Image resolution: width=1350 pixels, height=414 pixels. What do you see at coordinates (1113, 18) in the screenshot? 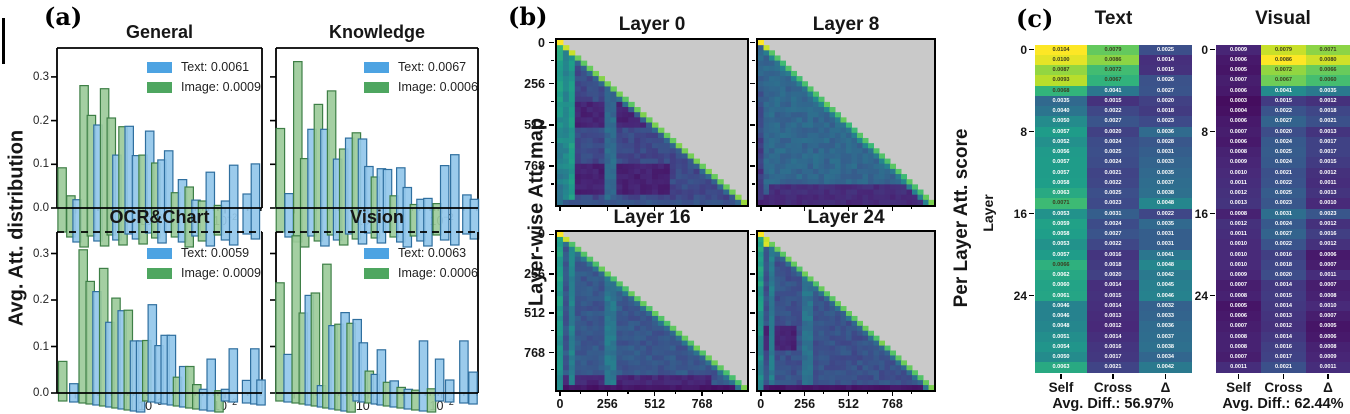
I see `table-text-title: Text` at bounding box center [1113, 18].